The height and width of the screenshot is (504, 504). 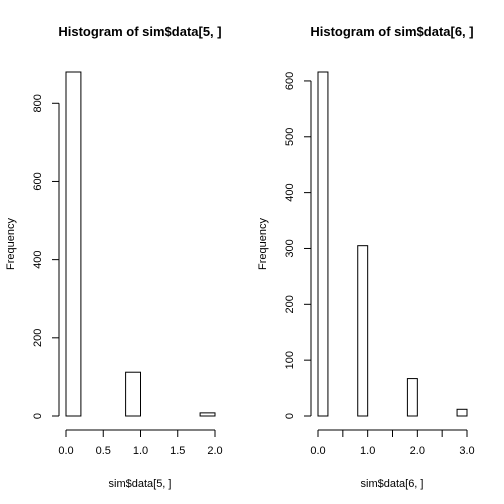 What do you see at coordinates (290, 360) in the screenshot?
I see `y-tick-label: 100` at bounding box center [290, 360].